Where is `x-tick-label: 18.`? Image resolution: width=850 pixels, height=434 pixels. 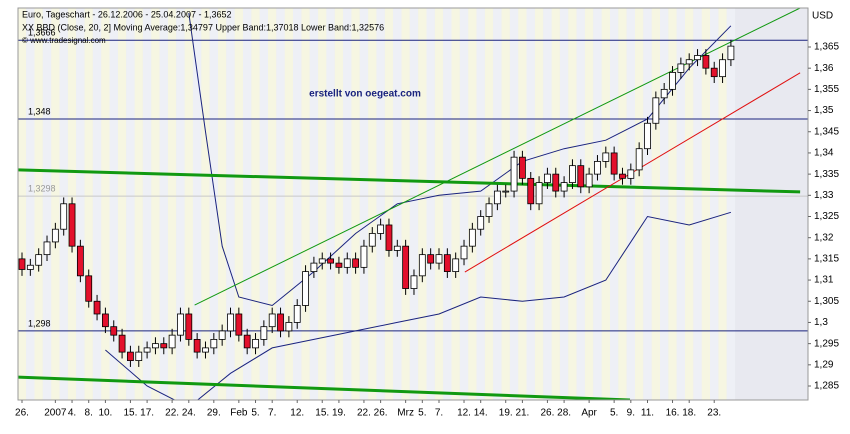 x-tick-label: 18. is located at coordinates (689, 413).